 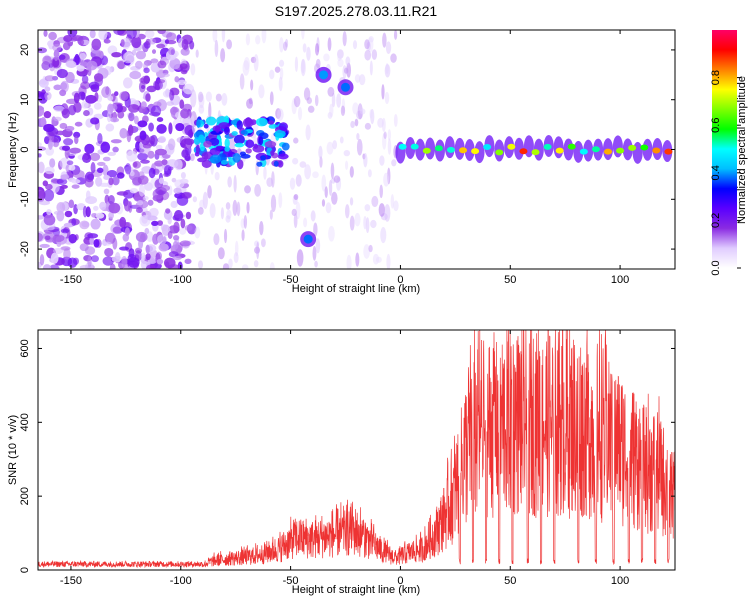 I want to click on x-tick-label: 100, so click(x=620, y=581).